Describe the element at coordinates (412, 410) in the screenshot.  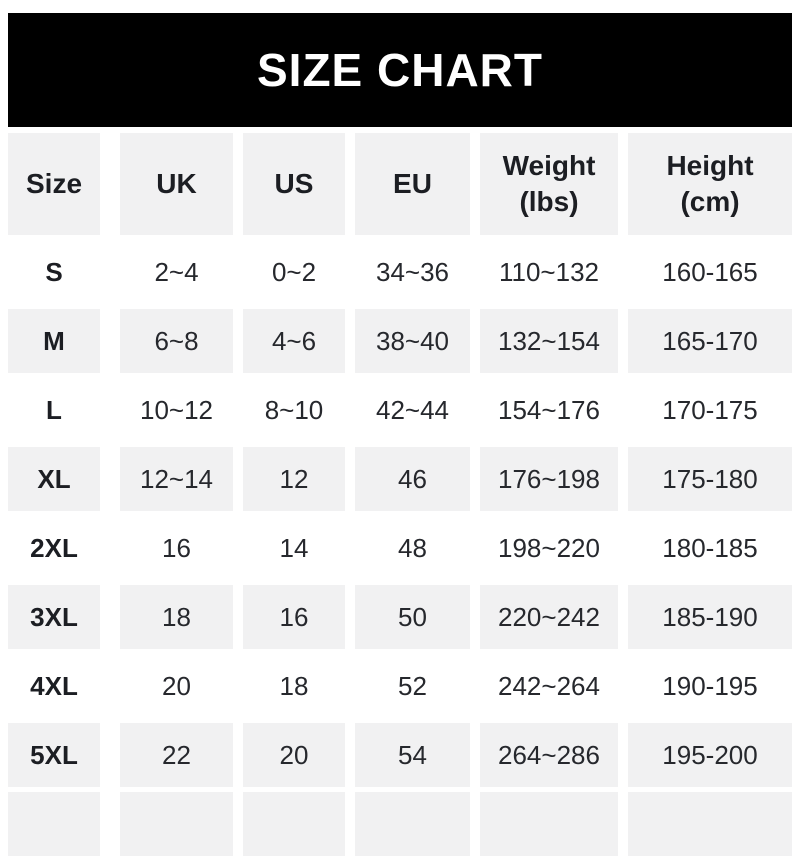
I see `cell-eu-l: 42~44` at that location.